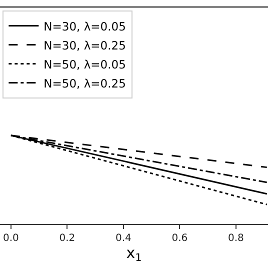 The height and width of the screenshot is (268, 268). What do you see at coordinates (85, 26) in the screenshot?
I see `legend-label: N=30, λ=0.05` at bounding box center [85, 26].